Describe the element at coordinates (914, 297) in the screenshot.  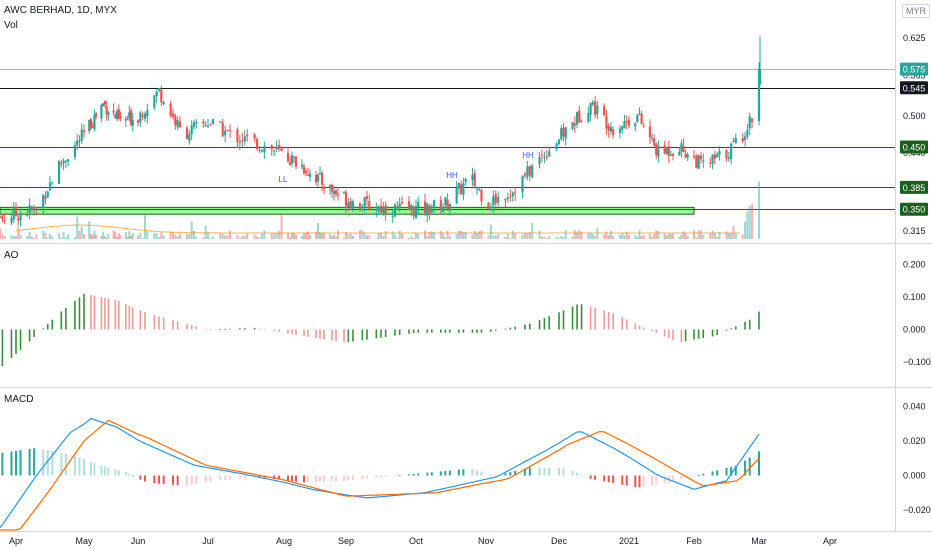
I see `ao-tick-label: 0.100` at that location.